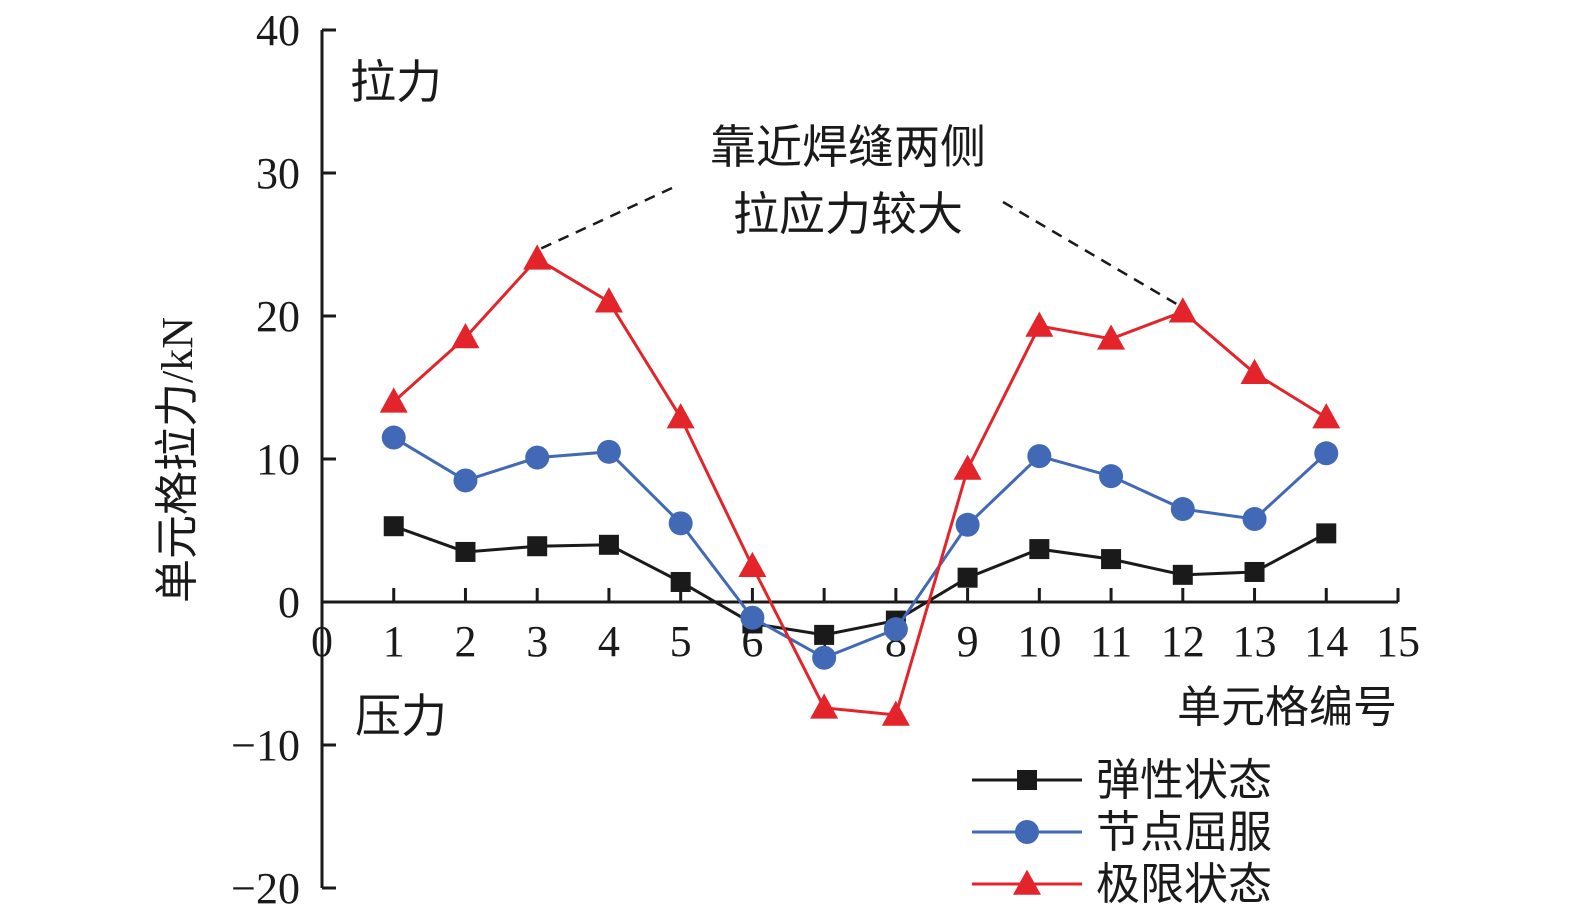 Image resolution: width=1575 pixels, height=923 pixels. What do you see at coordinates (848, 214) in the screenshot?
I see `weld-note-line2: 拉应力较大` at bounding box center [848, 214].